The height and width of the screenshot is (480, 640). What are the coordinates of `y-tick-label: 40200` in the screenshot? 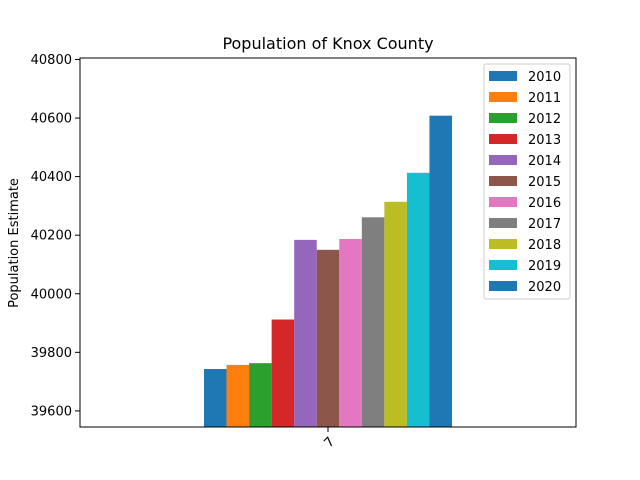 It's located at (51, 236).